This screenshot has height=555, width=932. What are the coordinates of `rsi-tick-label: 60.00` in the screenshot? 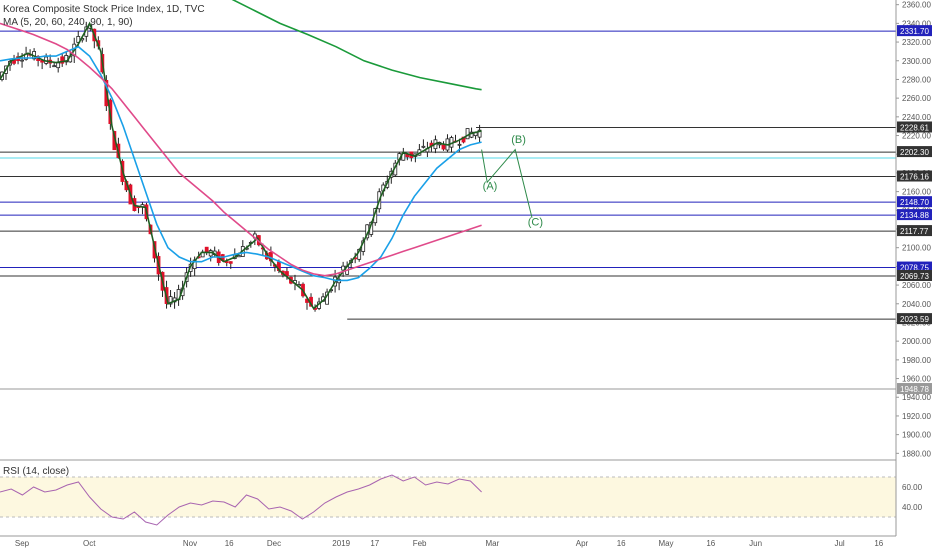 It's located at (912, 487).